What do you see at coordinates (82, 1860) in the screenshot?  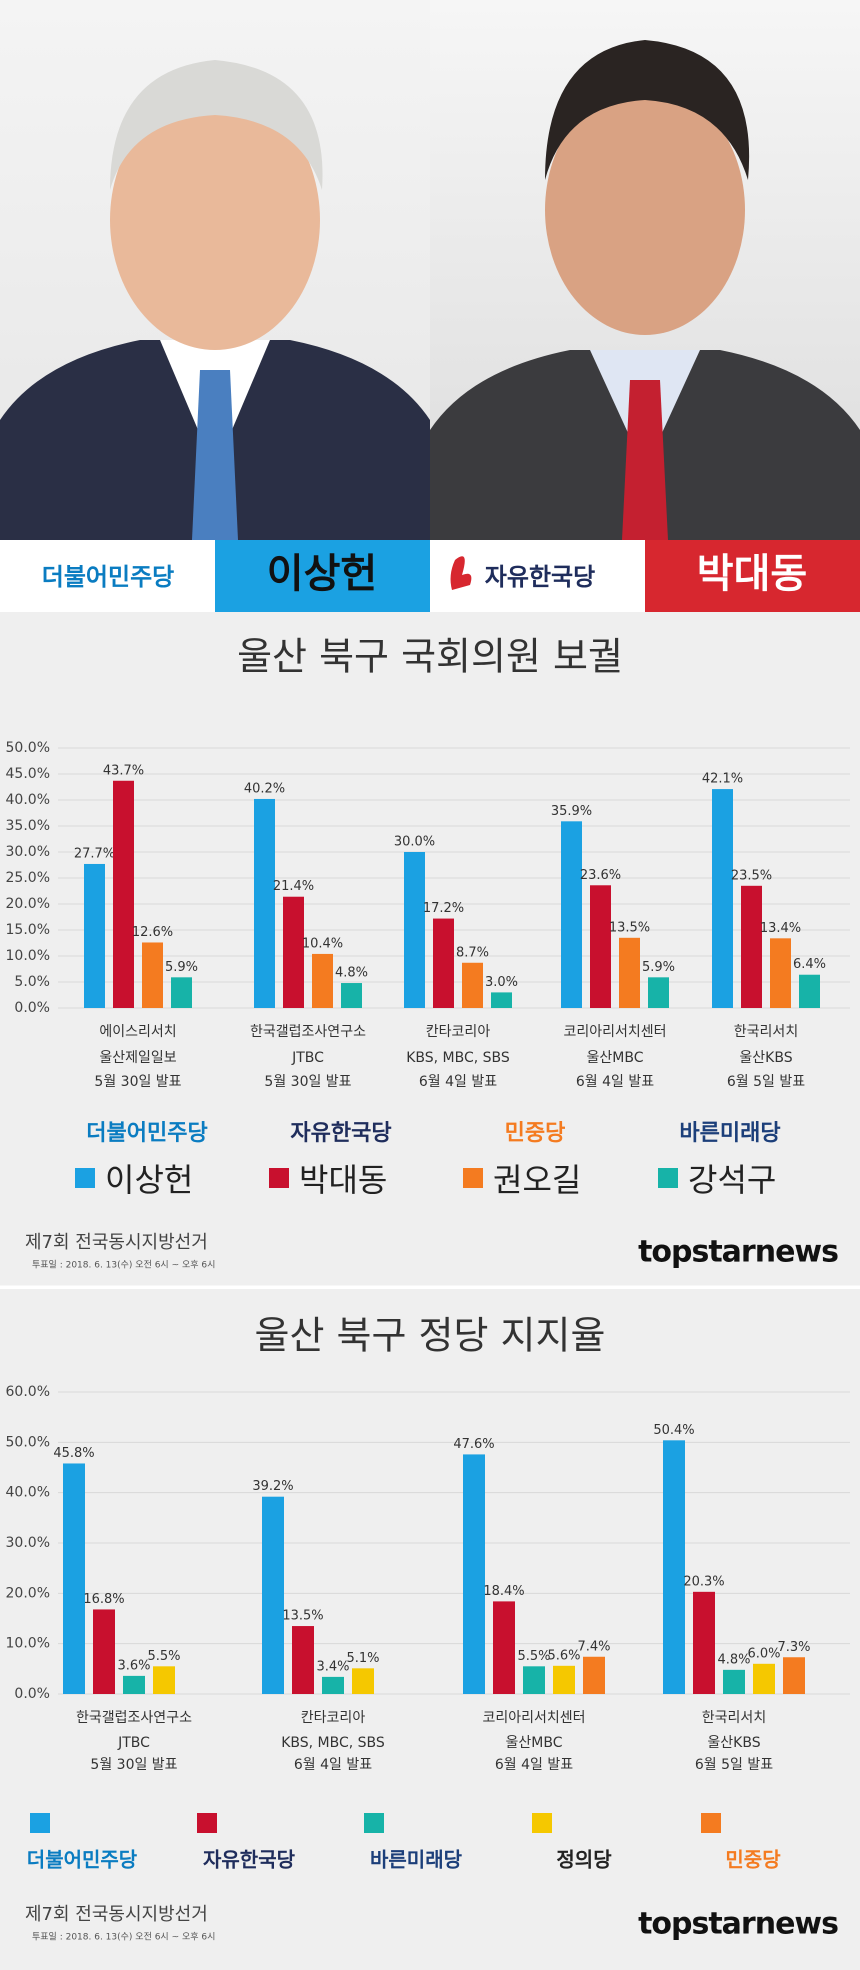 I see `legend-label: 더불어민주당` at bounding box center [82, 1860].